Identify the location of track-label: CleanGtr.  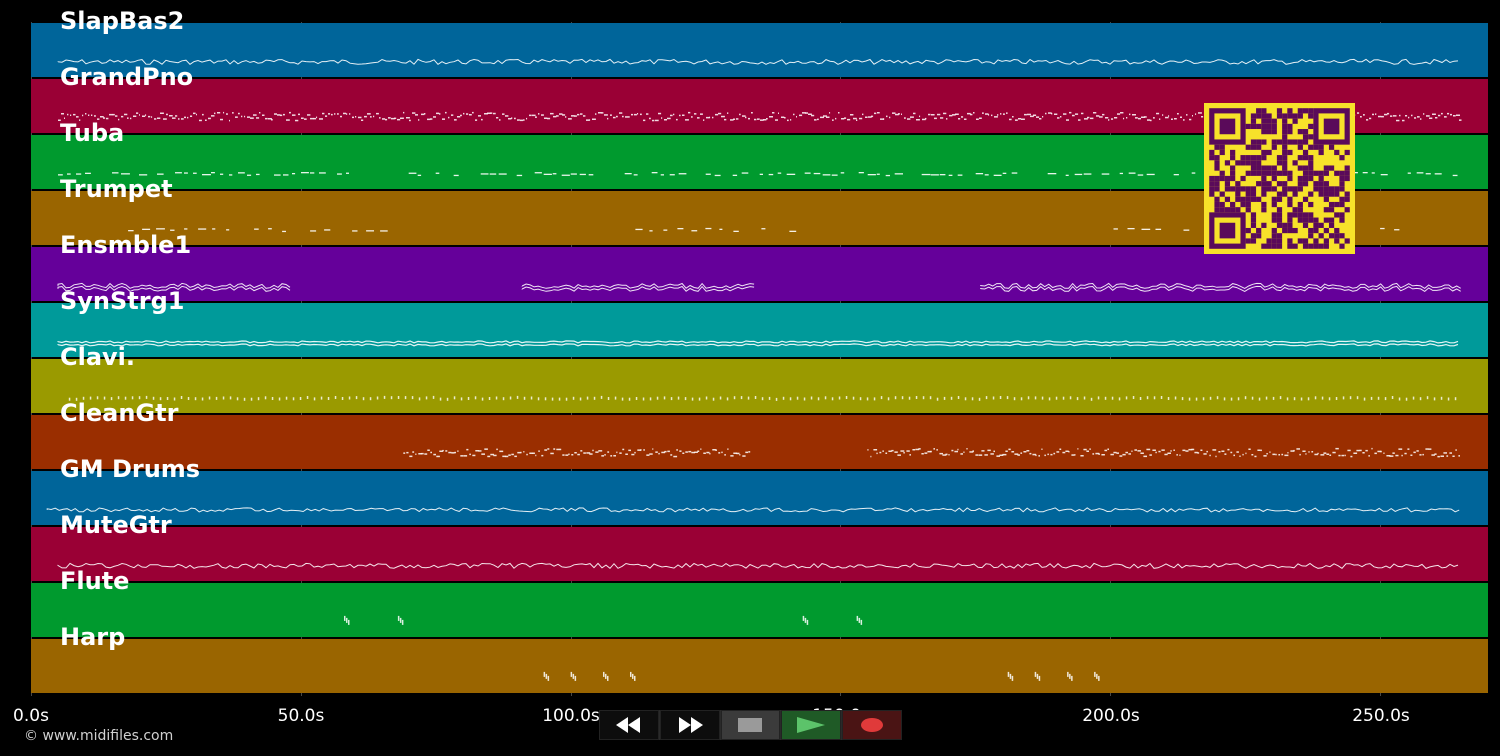
(119, 413).